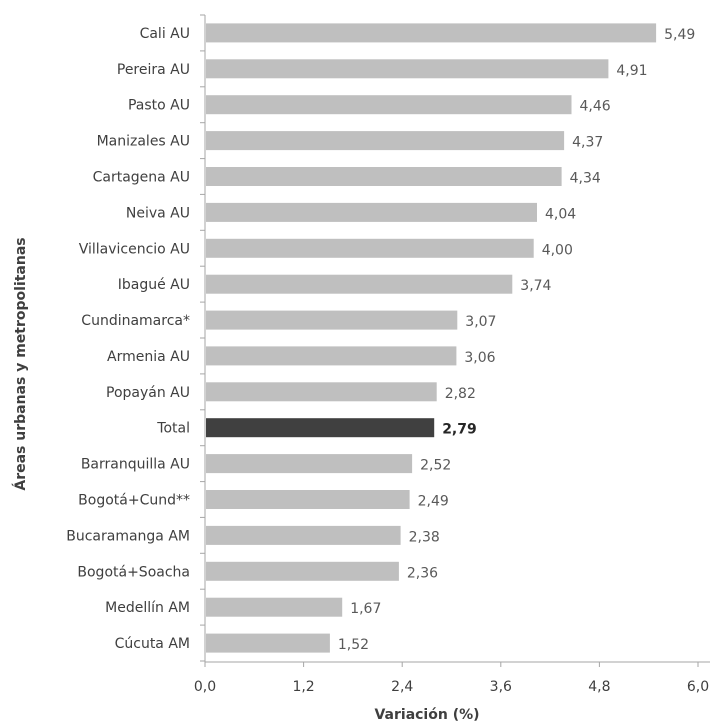 This screenshot has height=724, width=713. What do you see at coordinates (303, 687) in the screenshot?
I see `x-tick-label: 1,2` at bounding box center [303, 687].